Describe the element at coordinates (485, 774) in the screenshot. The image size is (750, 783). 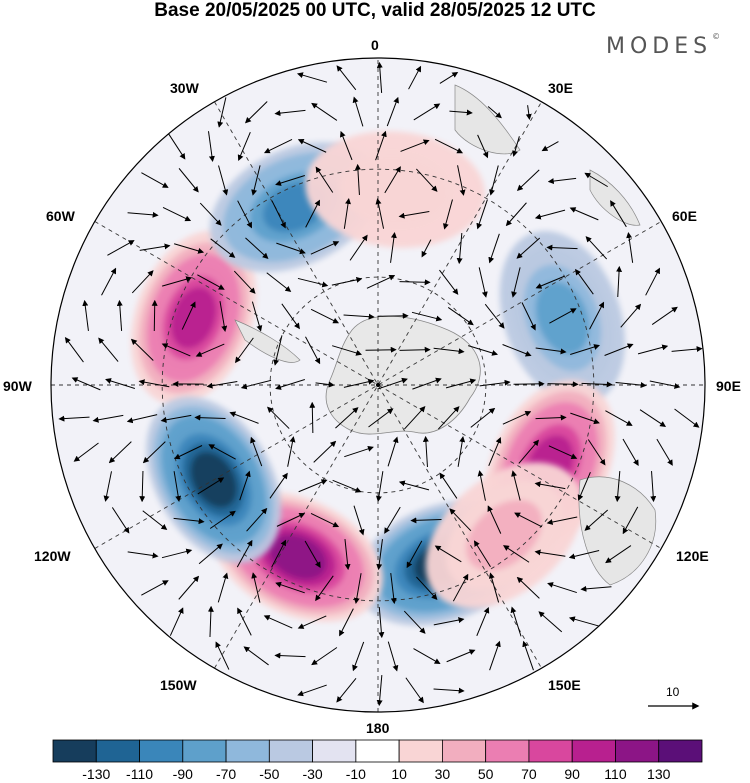
I see `colorbar-tick-label: 50` at that location.